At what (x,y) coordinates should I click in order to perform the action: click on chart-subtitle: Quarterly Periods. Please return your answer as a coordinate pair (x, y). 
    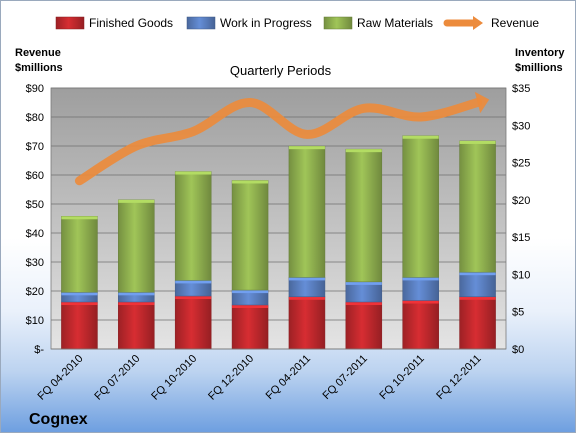
    Looking at the image, I should click on (281, 70).